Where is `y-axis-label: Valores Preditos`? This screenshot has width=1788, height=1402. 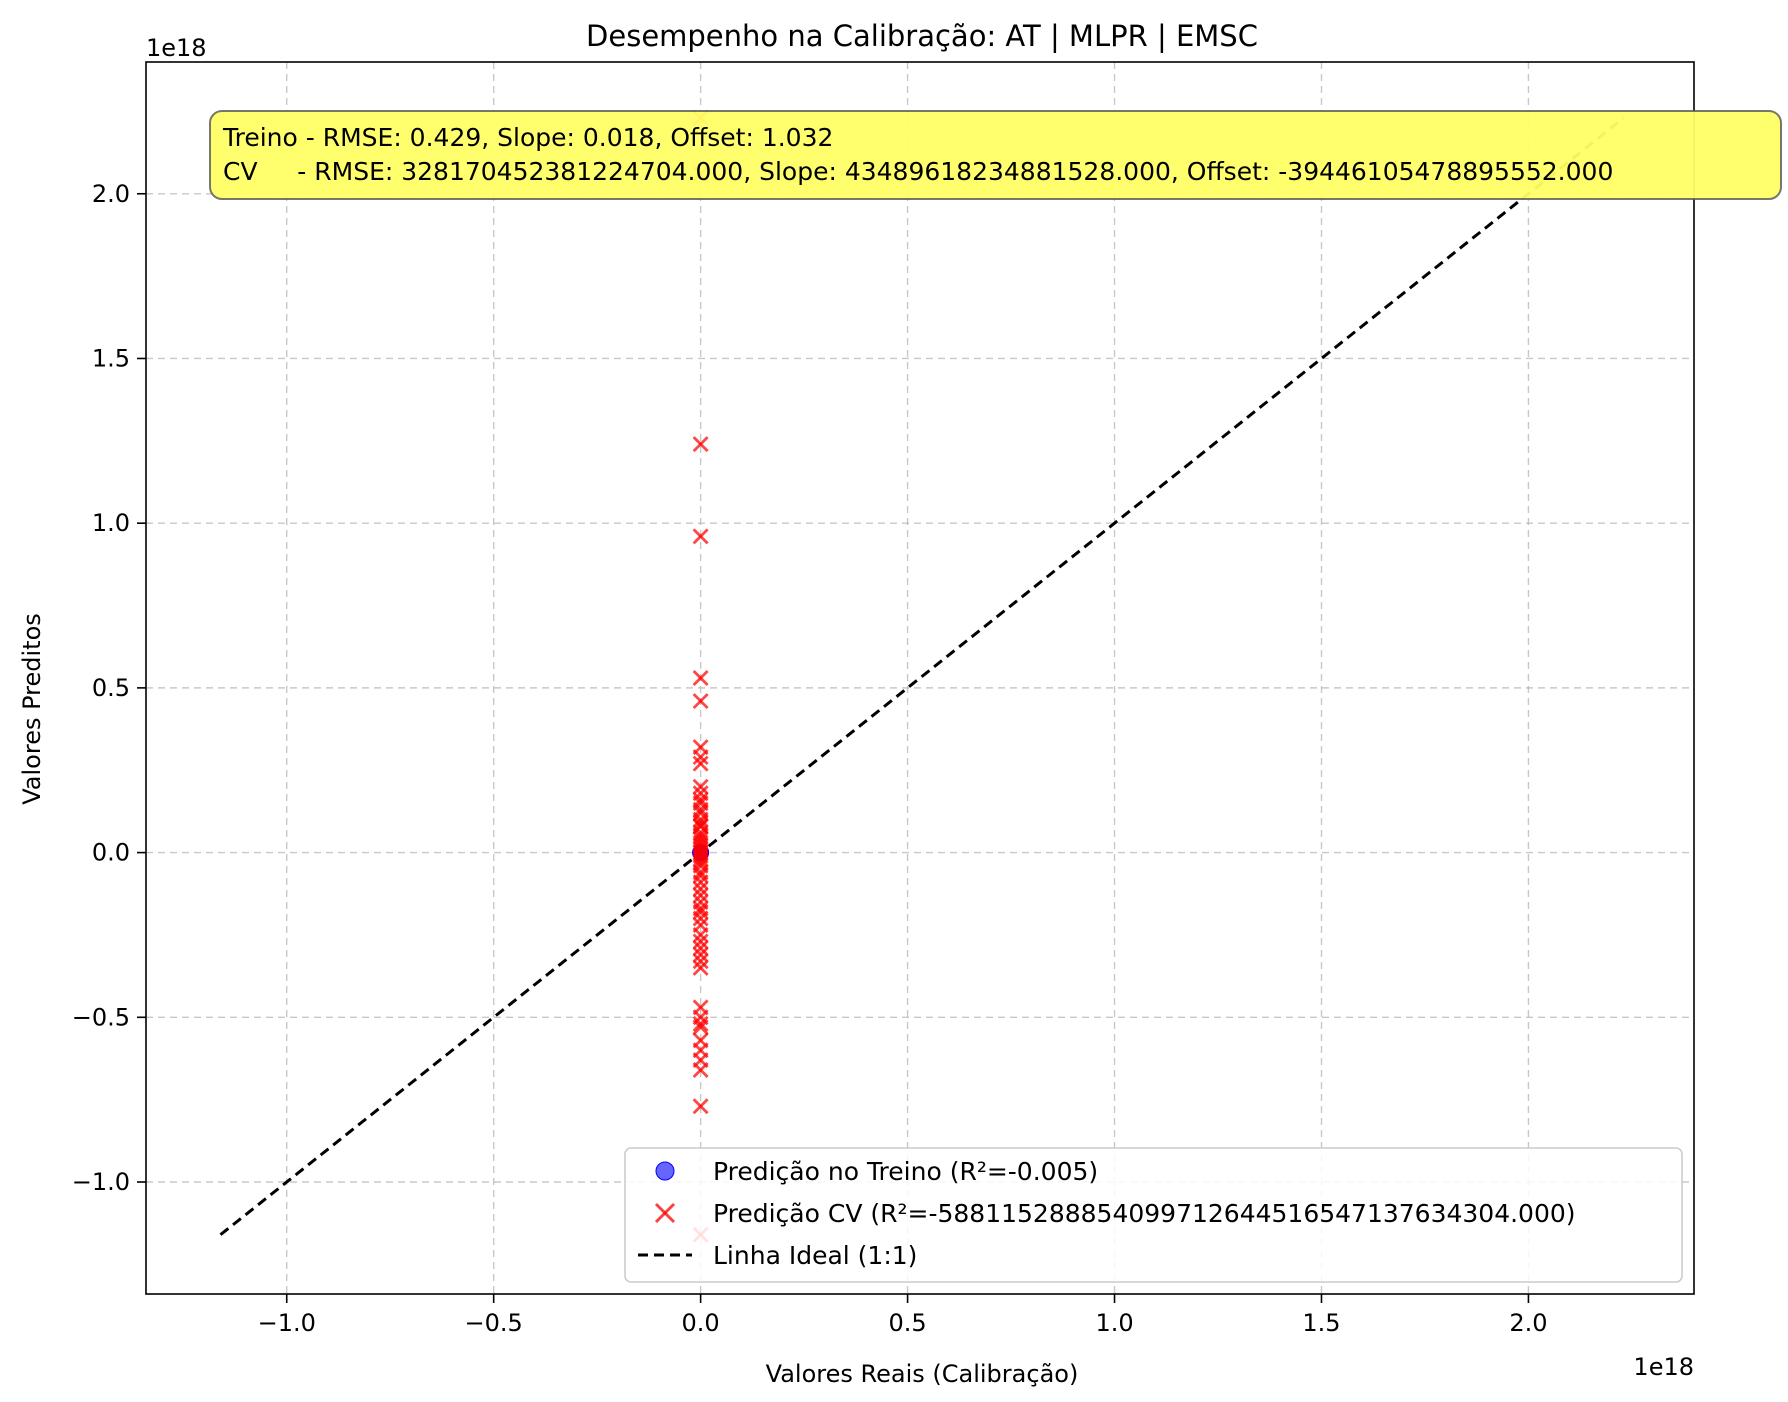
y-axis-label: Valores Preditos is located at coordinates (32, 709).